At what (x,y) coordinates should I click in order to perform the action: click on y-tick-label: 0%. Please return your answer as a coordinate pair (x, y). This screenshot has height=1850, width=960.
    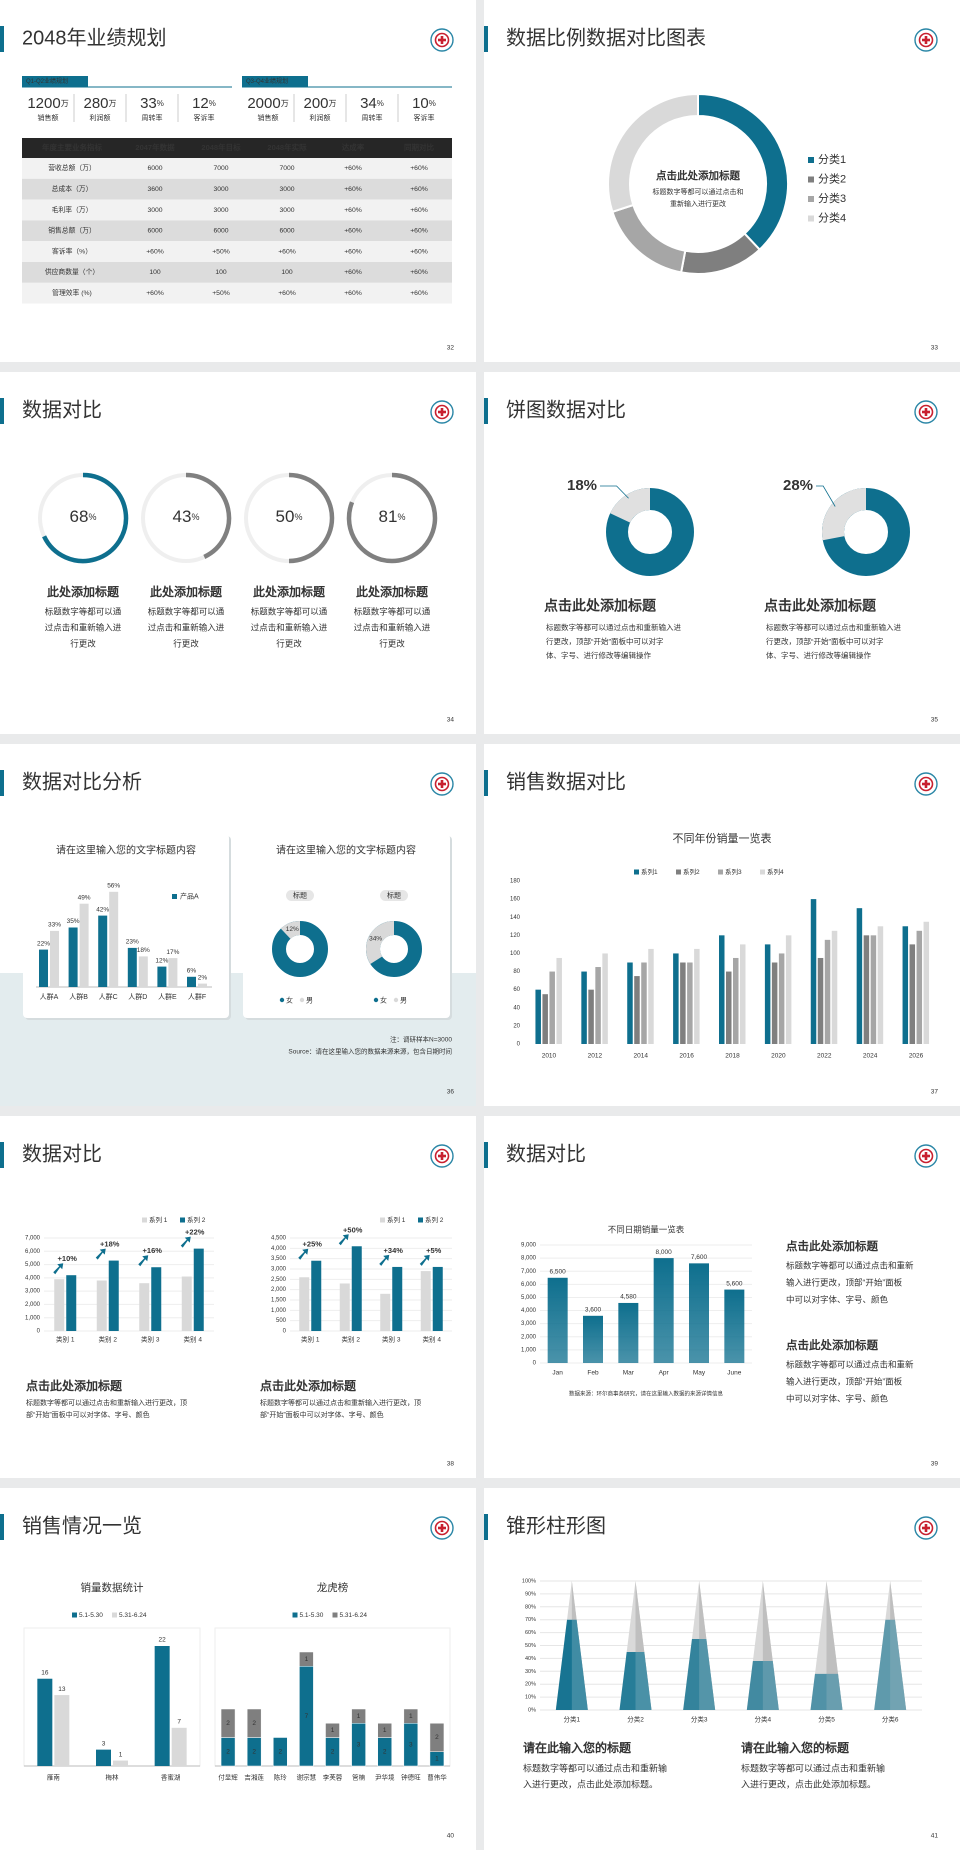
    Looking at the image, I should click on (532, 1710).